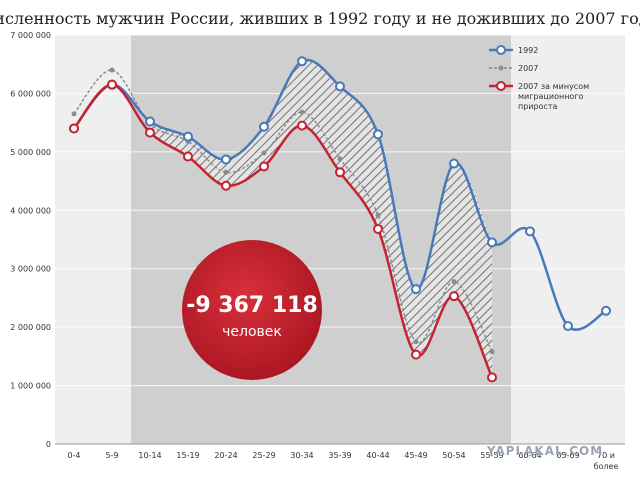 This screenshot has height=480, width=640. I want to click on total-loss-badge: -9 367 118 человек, so click(252, 310).